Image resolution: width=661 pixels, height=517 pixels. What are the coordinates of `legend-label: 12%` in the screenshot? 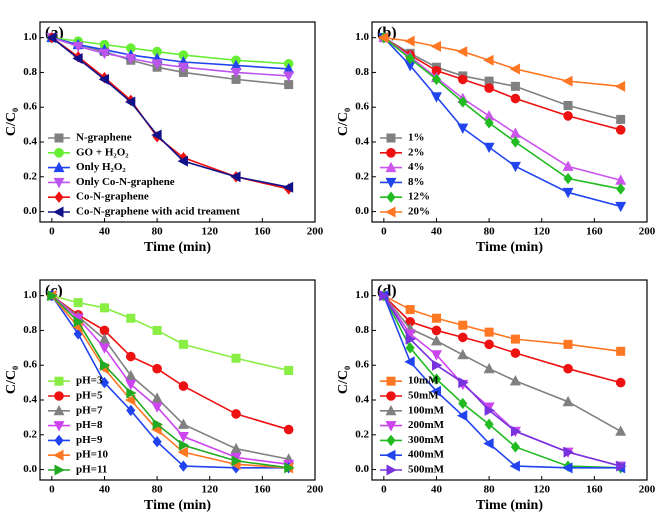 It's located at (419, 197).